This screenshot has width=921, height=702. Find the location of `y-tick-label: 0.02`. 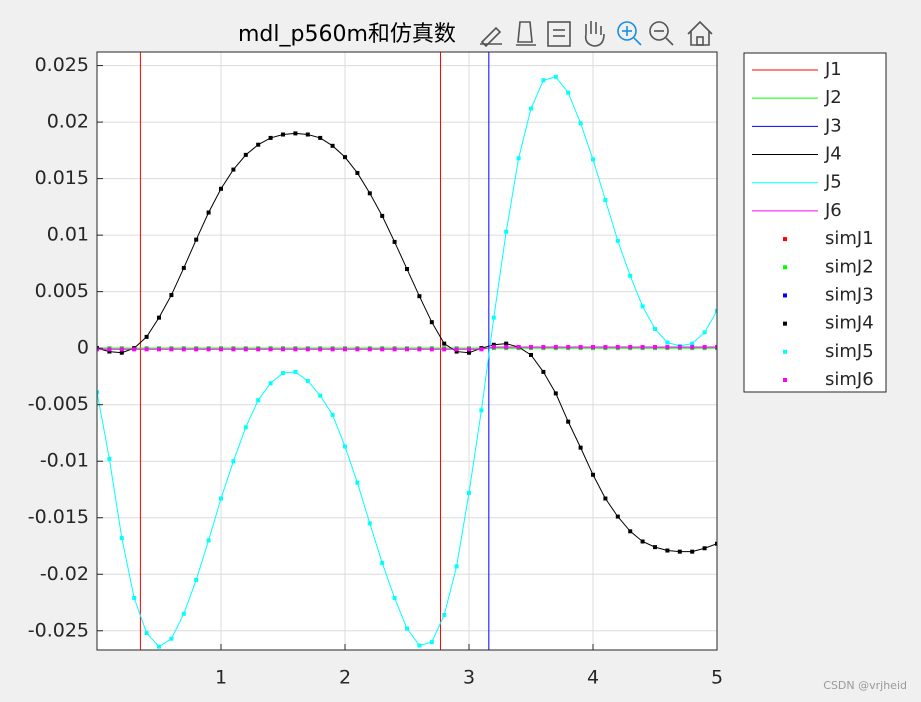

y-tick-label: 0.02 is located at coordinates (68, 122).